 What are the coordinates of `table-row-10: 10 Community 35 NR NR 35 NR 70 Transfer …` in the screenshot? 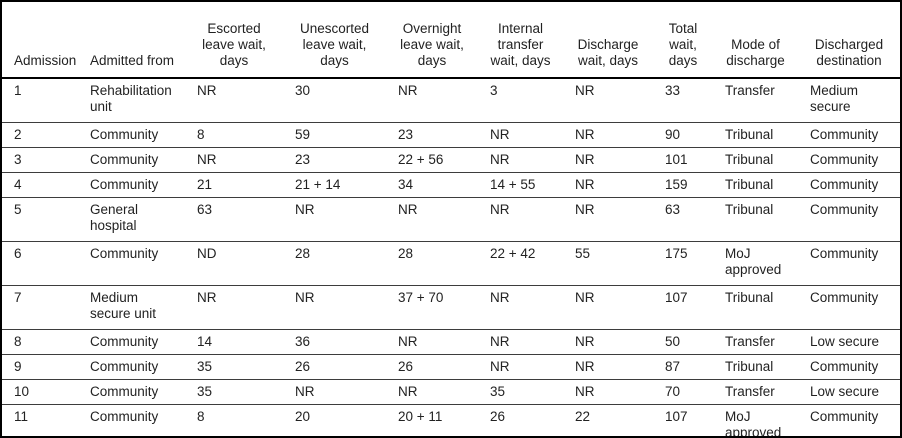 It's located at (451, 392).